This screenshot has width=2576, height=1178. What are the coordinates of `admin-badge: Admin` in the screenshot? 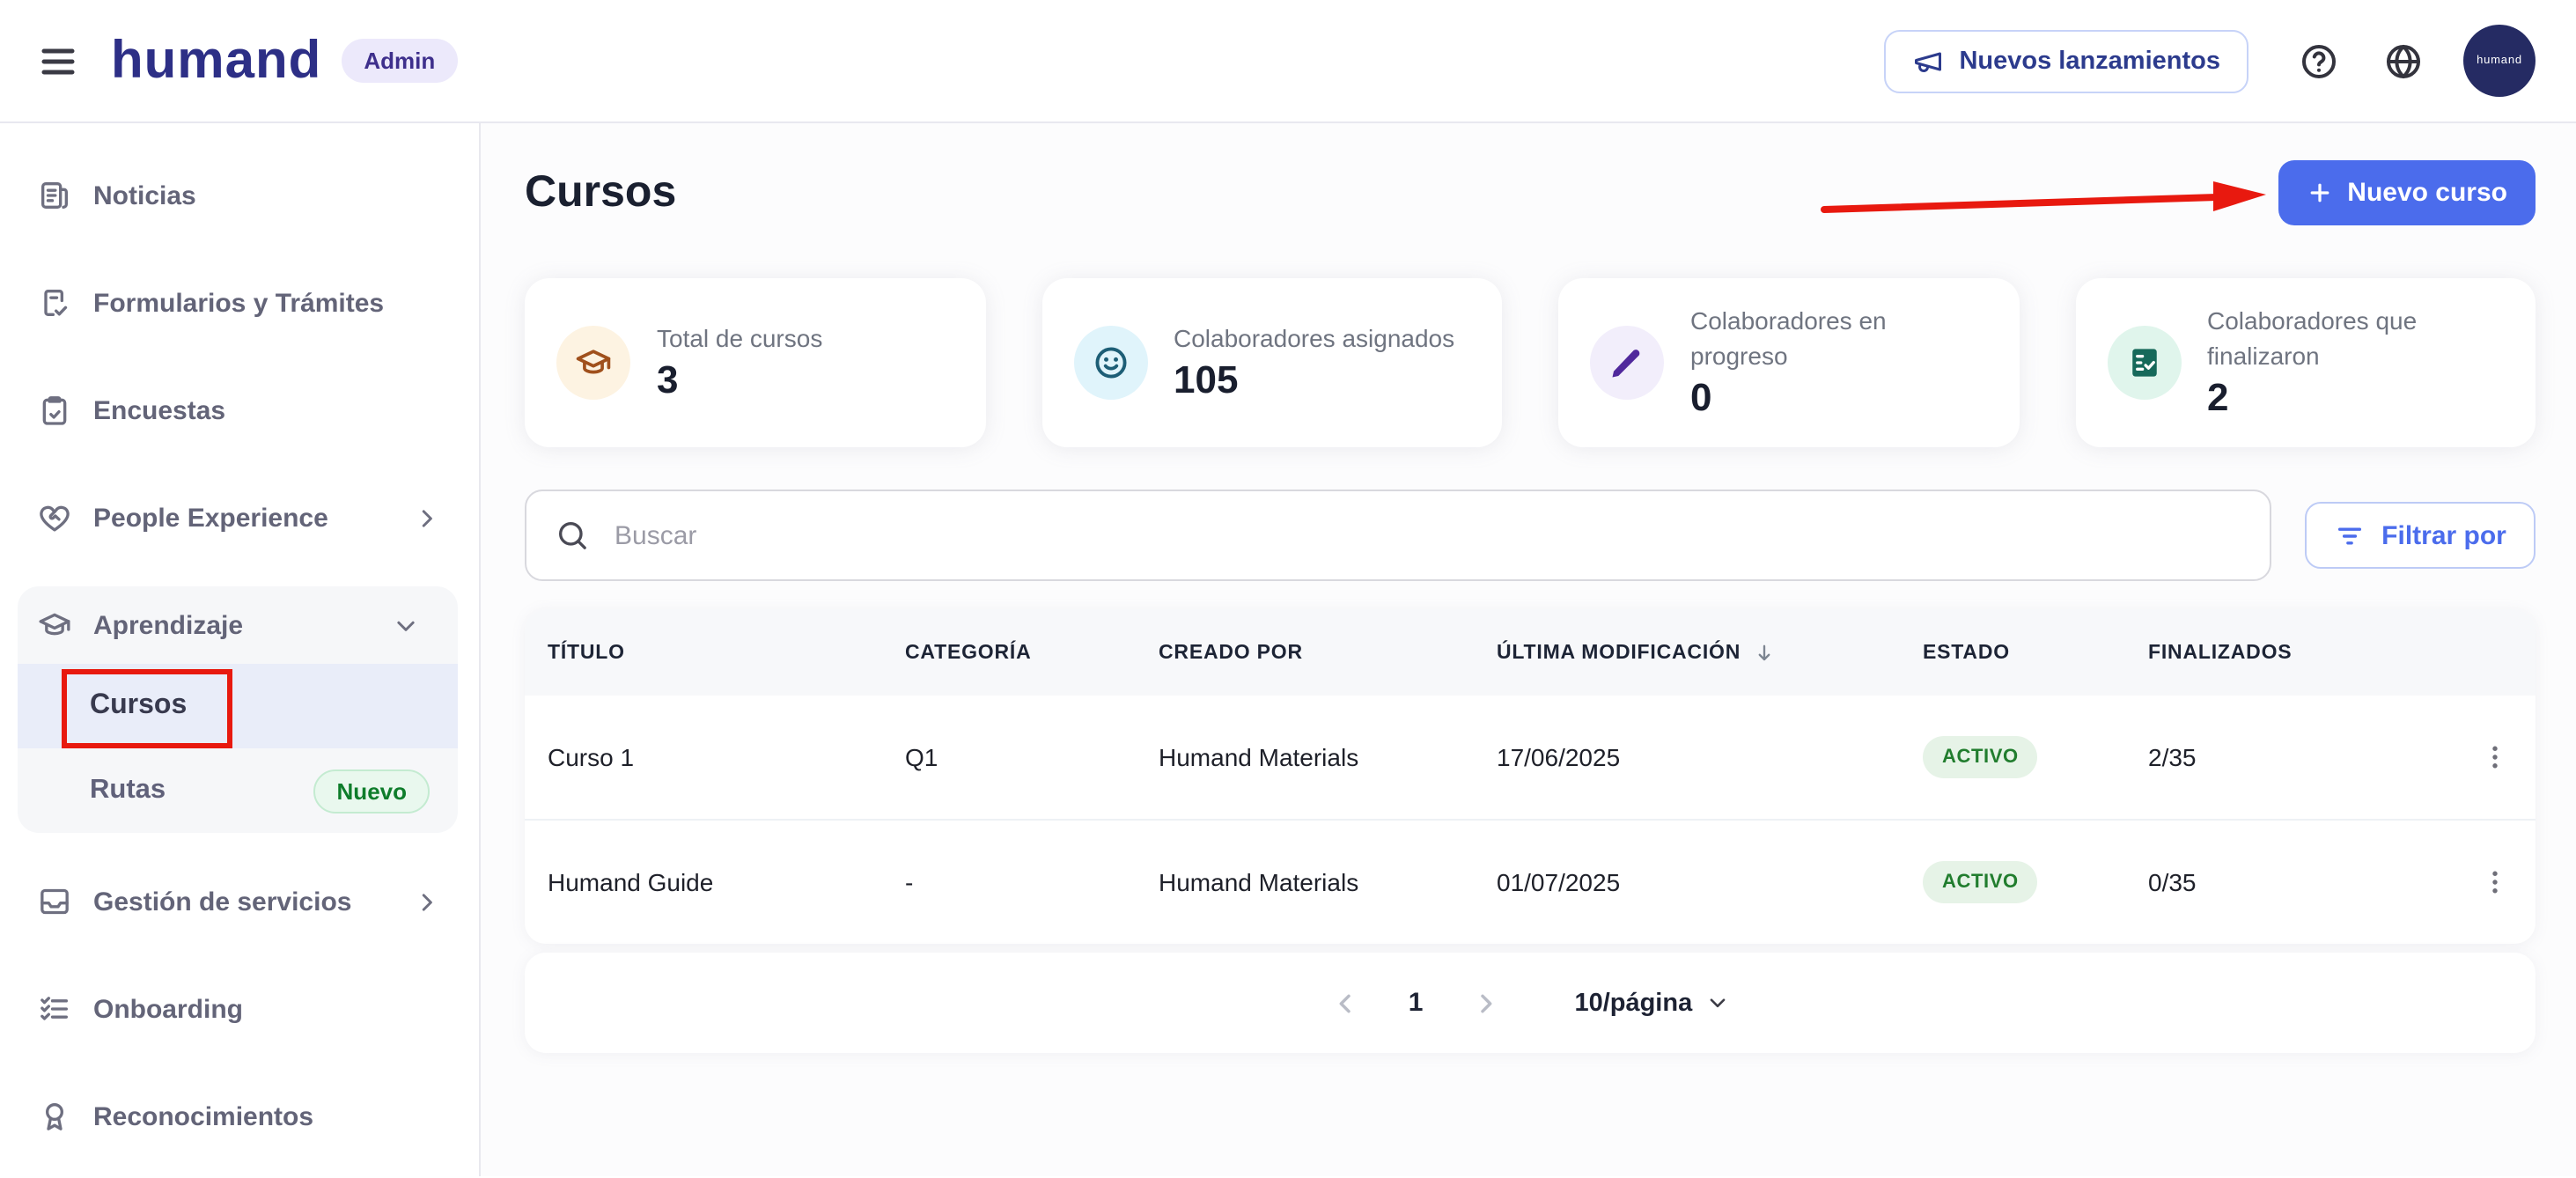 It's located at (400, 61).